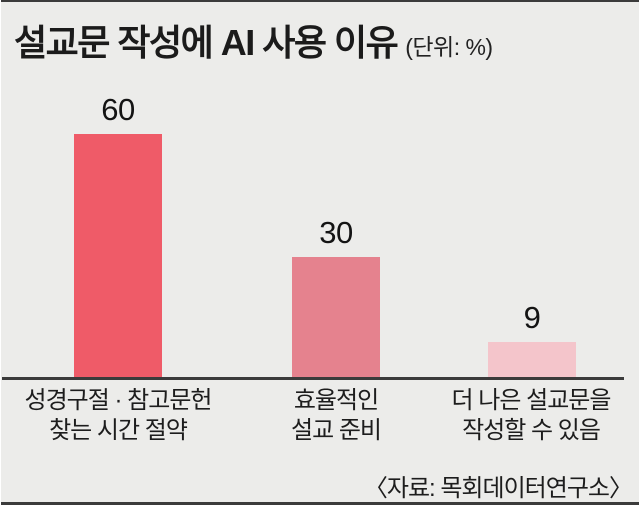 The width and height of the screenshot is (640, 516). Describe the element at coordinates (206, 42) in the screenshot. I see `chart-title-text: 설교문 작성에 AI 사용 이유` at that location.